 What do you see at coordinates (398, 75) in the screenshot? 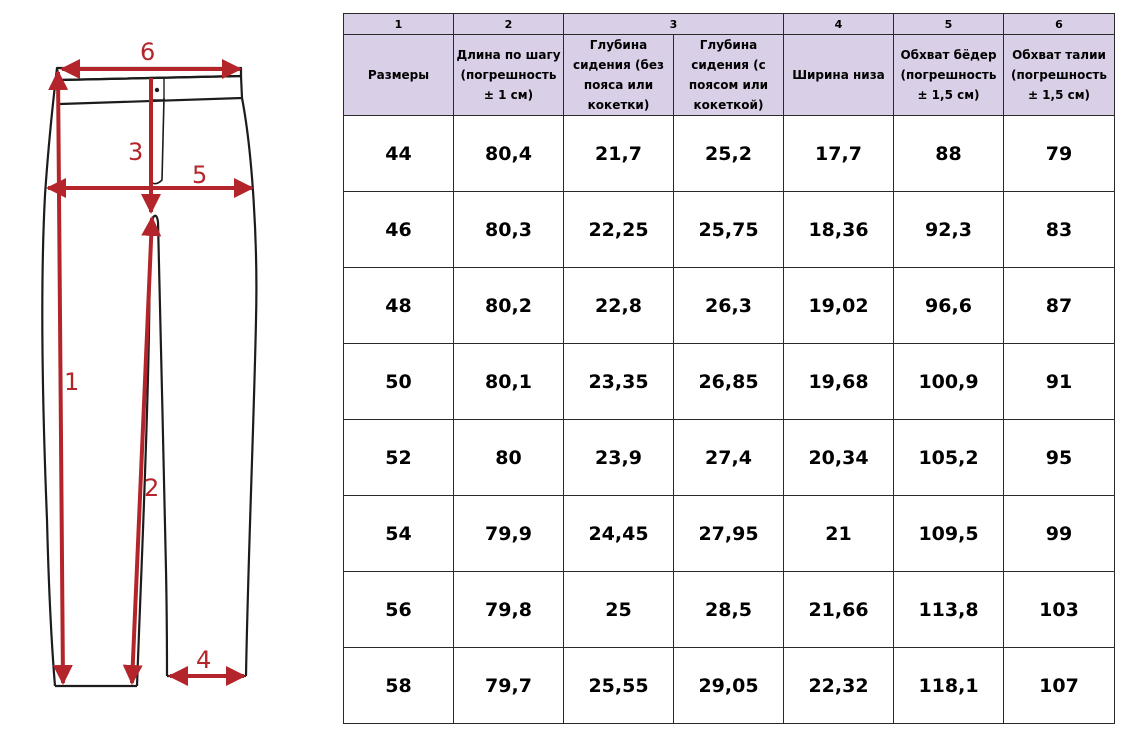
I see `column-header-sizes: Размеры` at bounding box center [398, 75].